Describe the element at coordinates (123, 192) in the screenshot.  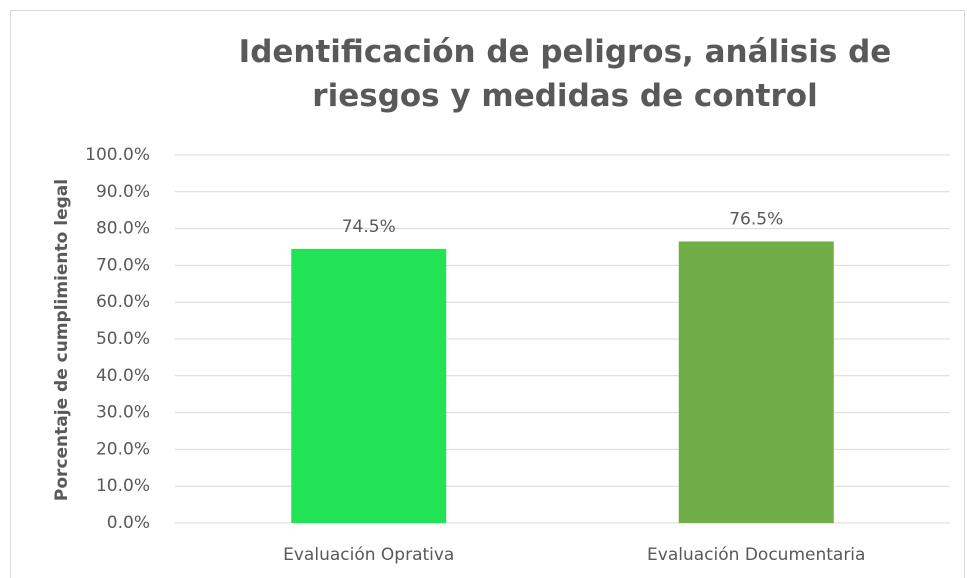
I see `y-tick-label: 90.0%` at that location.